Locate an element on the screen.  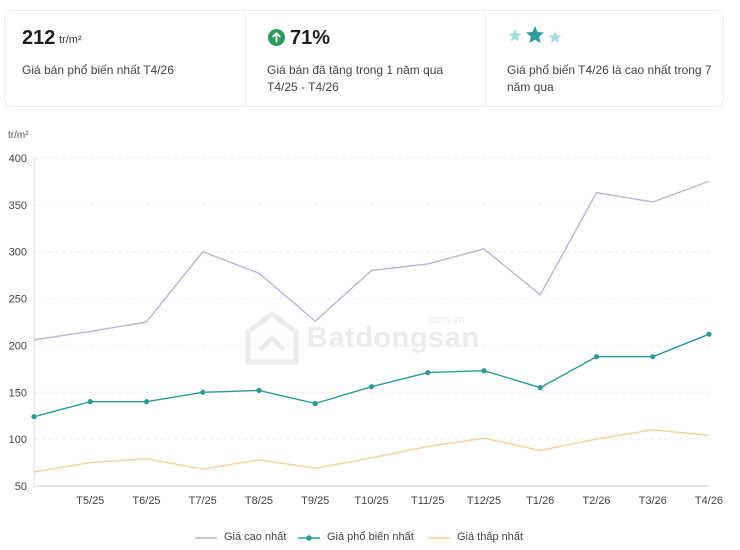
x-tick-label: T4/26 is located at coordinates (709, 501).